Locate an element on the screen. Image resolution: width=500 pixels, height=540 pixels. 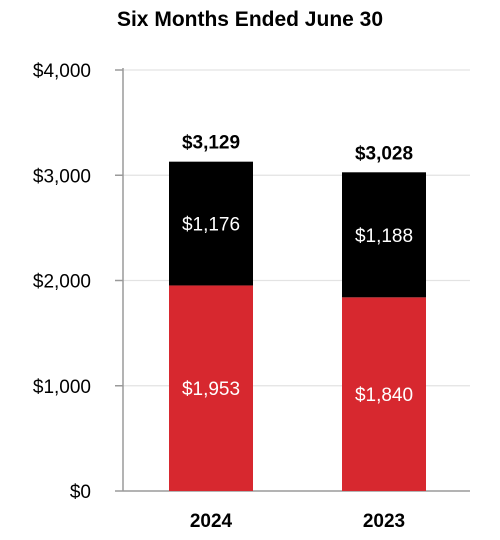
total-label: $3,129 is located at coordinates (211, 143).